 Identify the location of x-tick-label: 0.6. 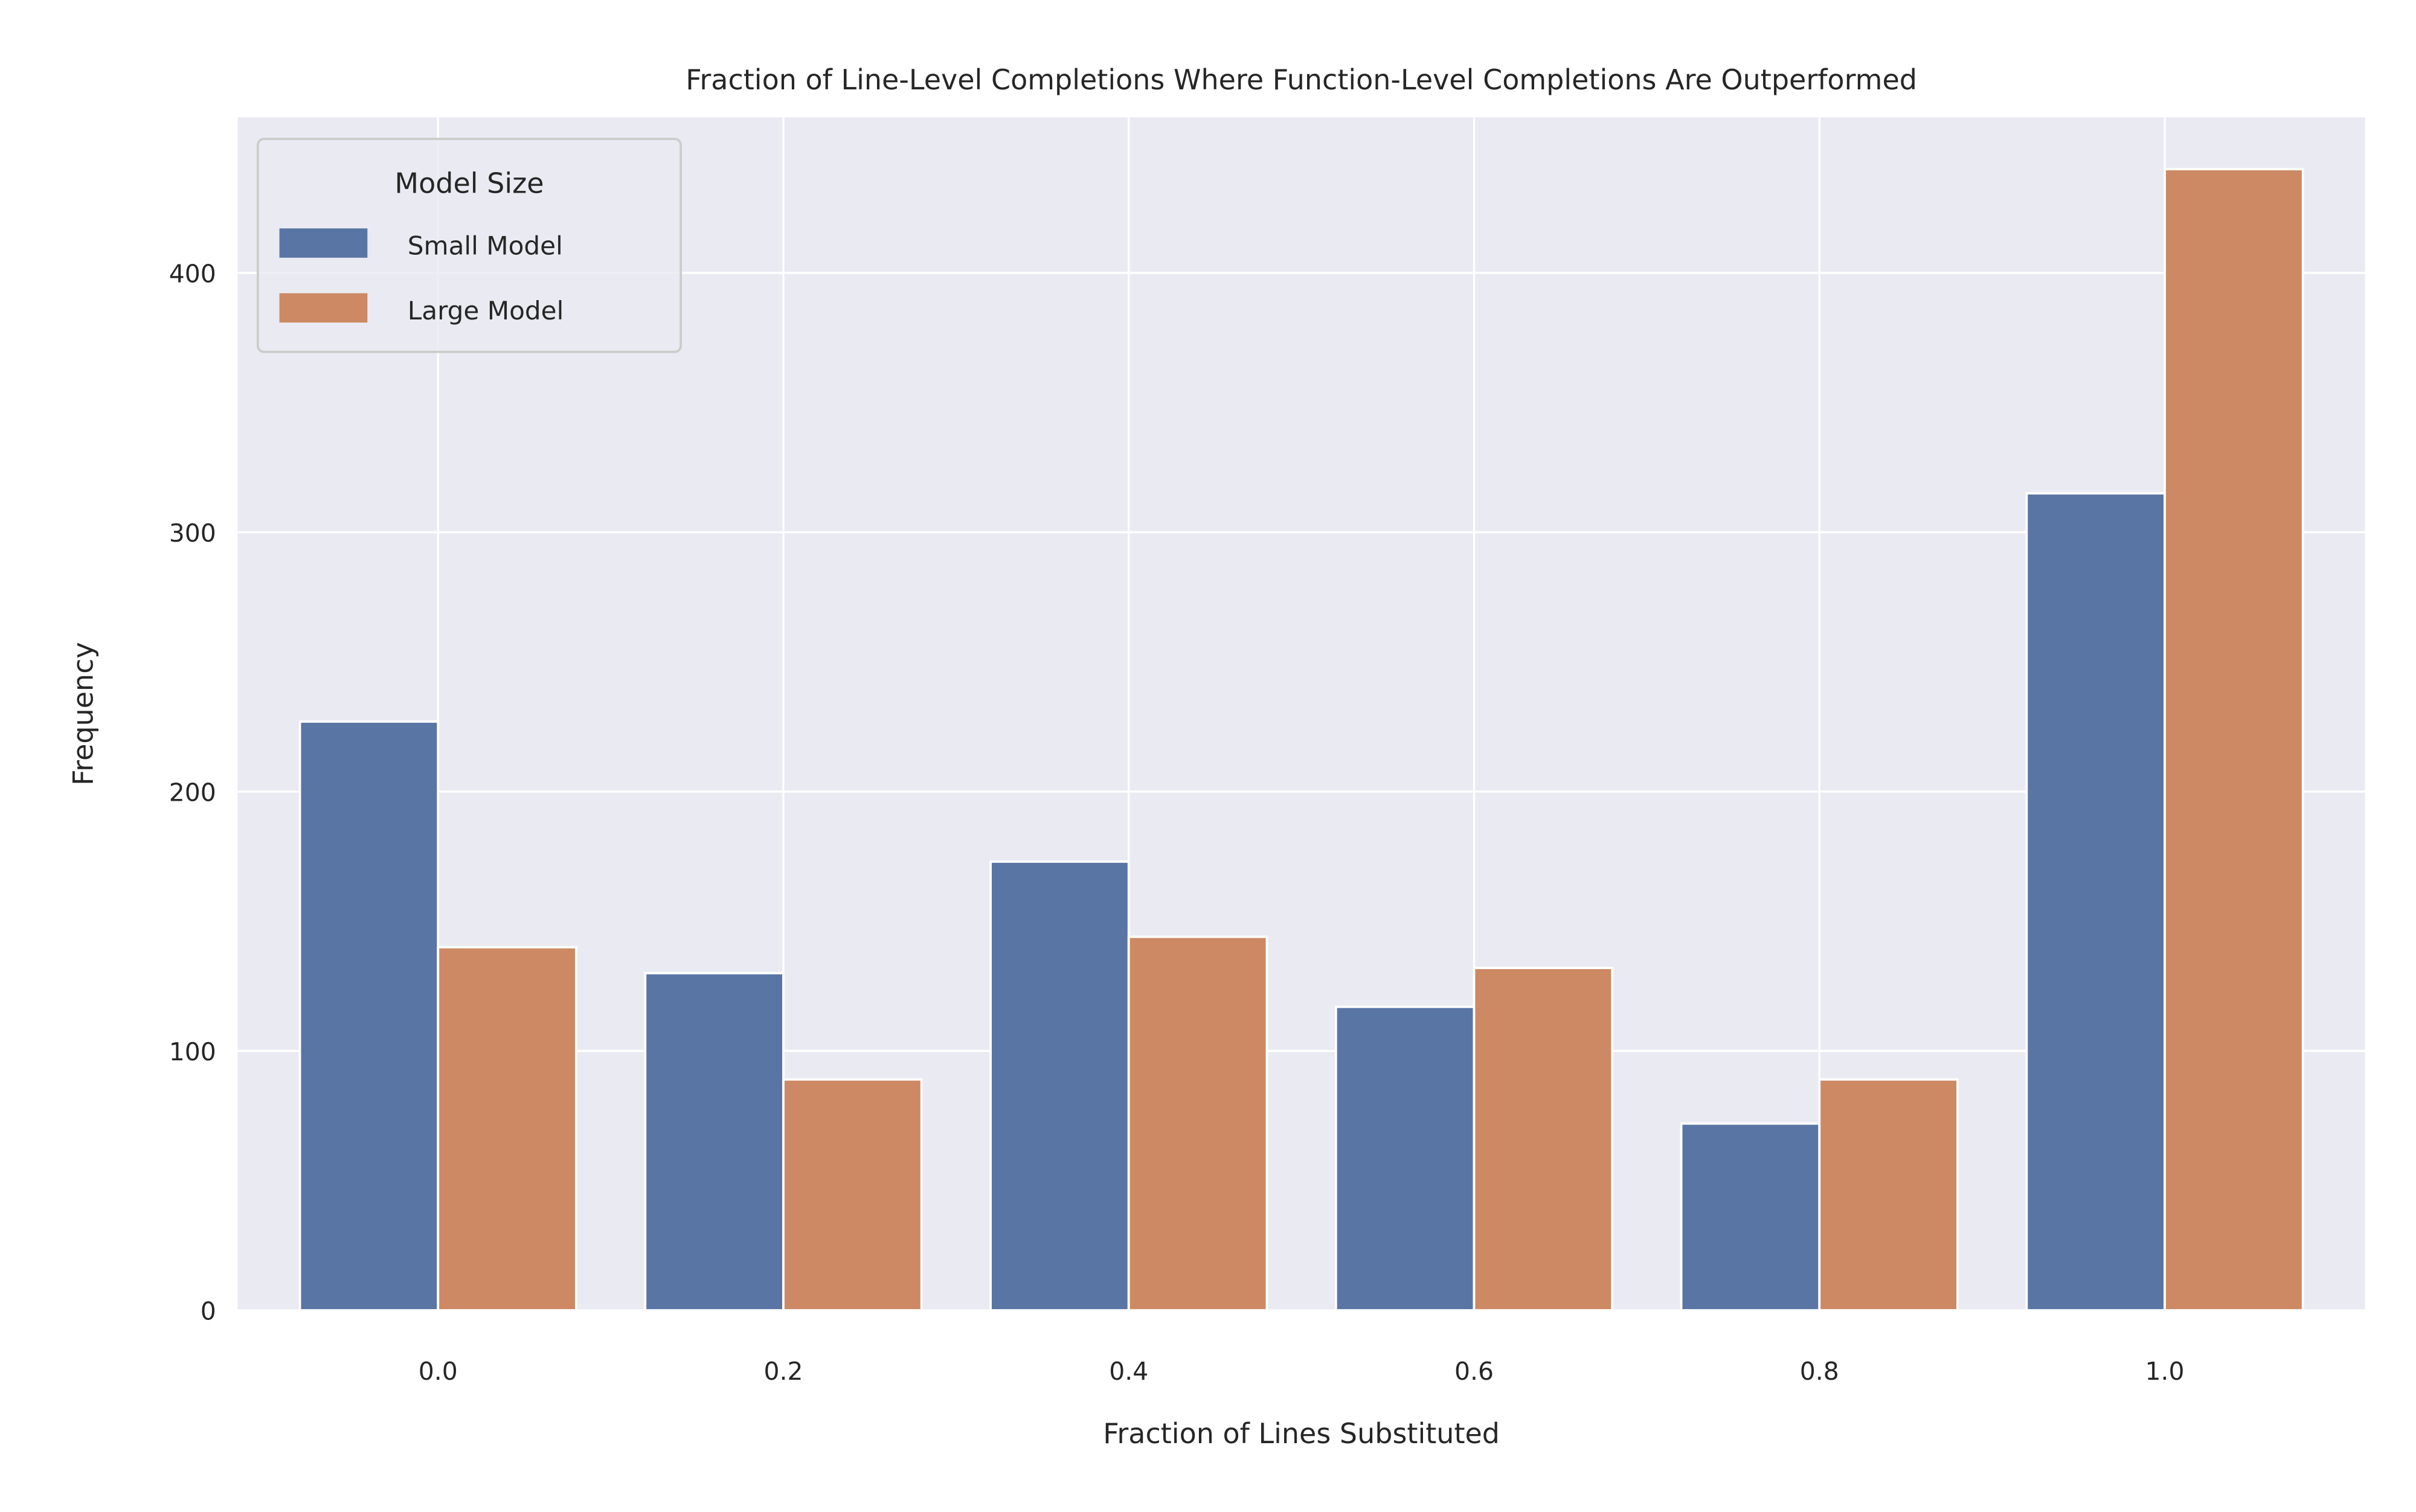
(1474, 1371).